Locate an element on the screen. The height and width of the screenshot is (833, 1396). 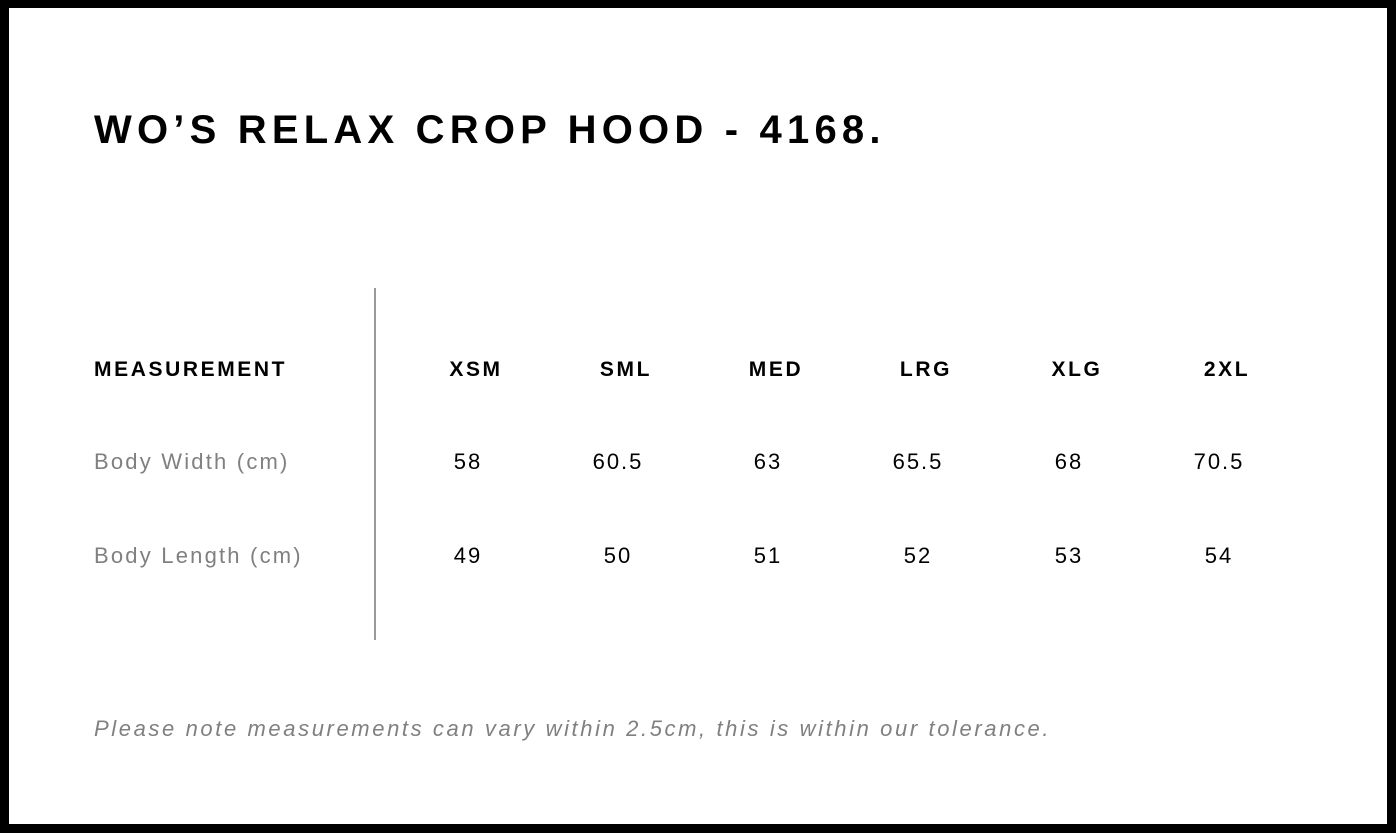
header-size-lrg: LRG is located at coordinates (926, 369).